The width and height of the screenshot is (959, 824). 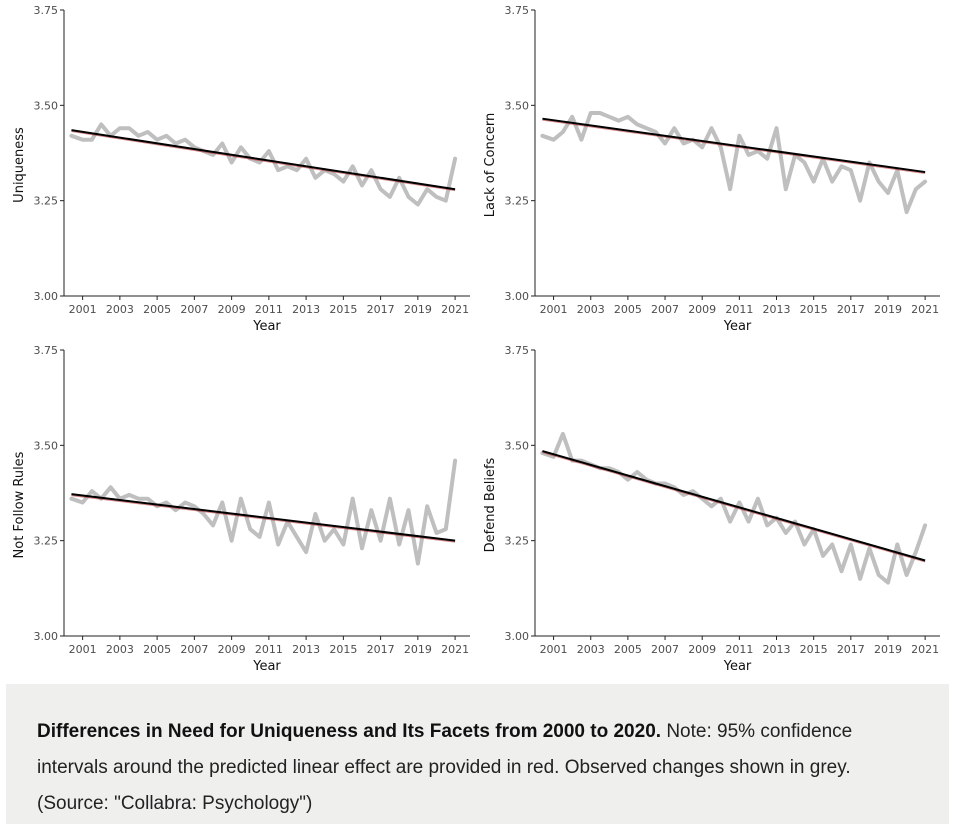 I want to click on y-axis-title: Uniqueness, so click(x=19, y=165).